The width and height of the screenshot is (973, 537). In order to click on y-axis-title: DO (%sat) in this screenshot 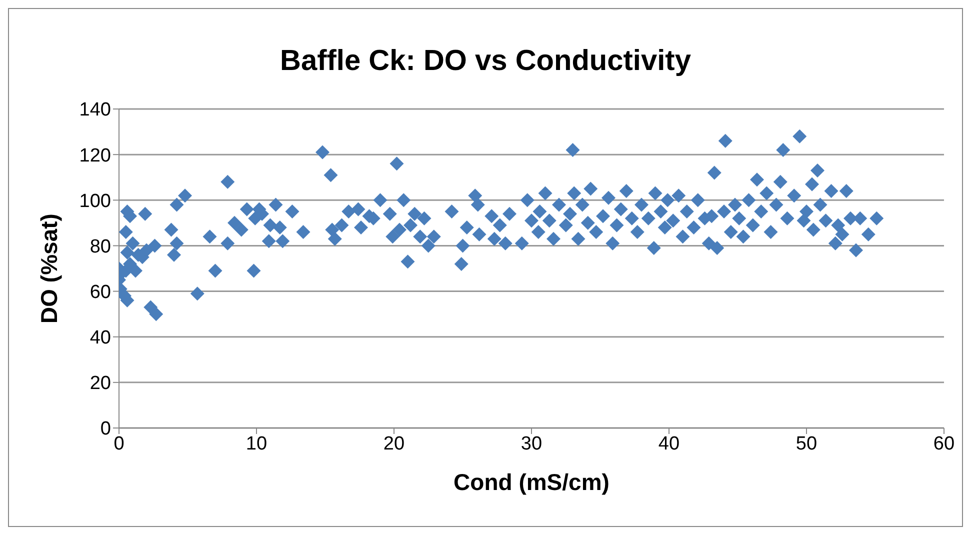, I will do `click(49, 269)`.